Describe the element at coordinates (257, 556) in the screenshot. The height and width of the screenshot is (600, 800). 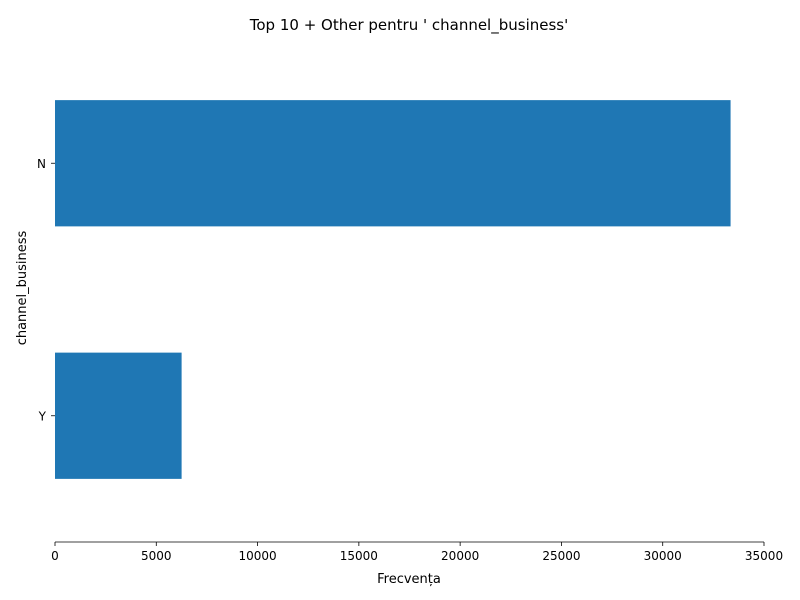
I see `x-tick-label: 10000` at that location.